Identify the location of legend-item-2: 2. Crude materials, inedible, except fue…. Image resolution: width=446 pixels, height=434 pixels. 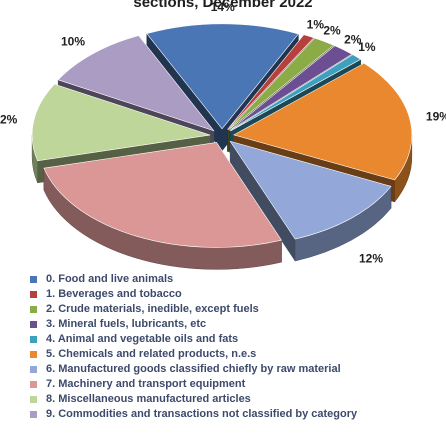
(235, 309).